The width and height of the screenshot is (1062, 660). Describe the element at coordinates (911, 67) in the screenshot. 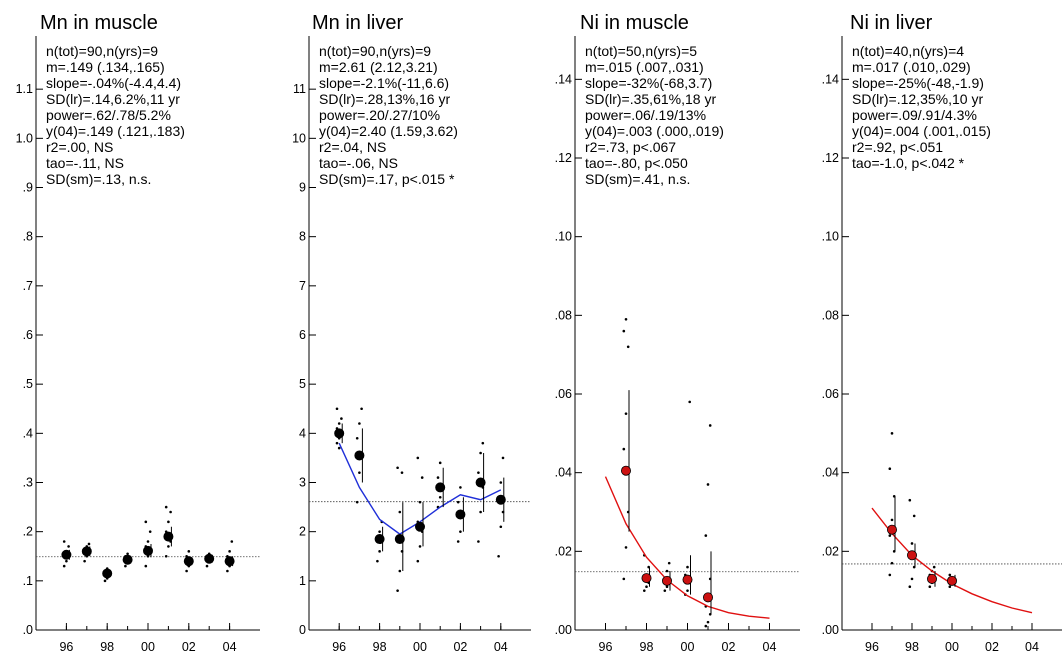

I see `stat-line: m=.017 (.010,.029)` at that location.